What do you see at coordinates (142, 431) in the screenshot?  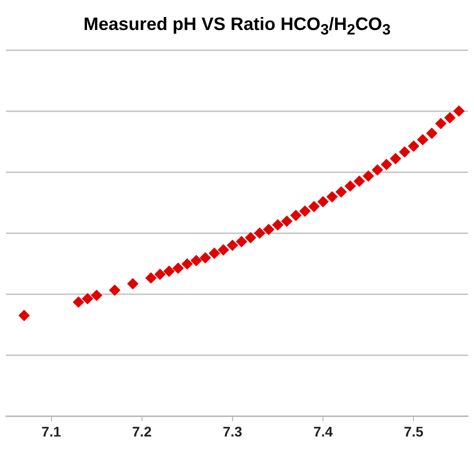 I see `x-tick-label: 7.2` at bounding box center [142, 431].